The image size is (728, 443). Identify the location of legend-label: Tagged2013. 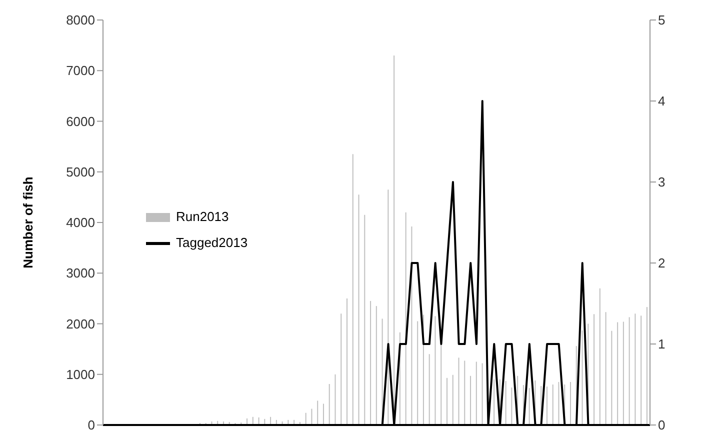
(212, 243).